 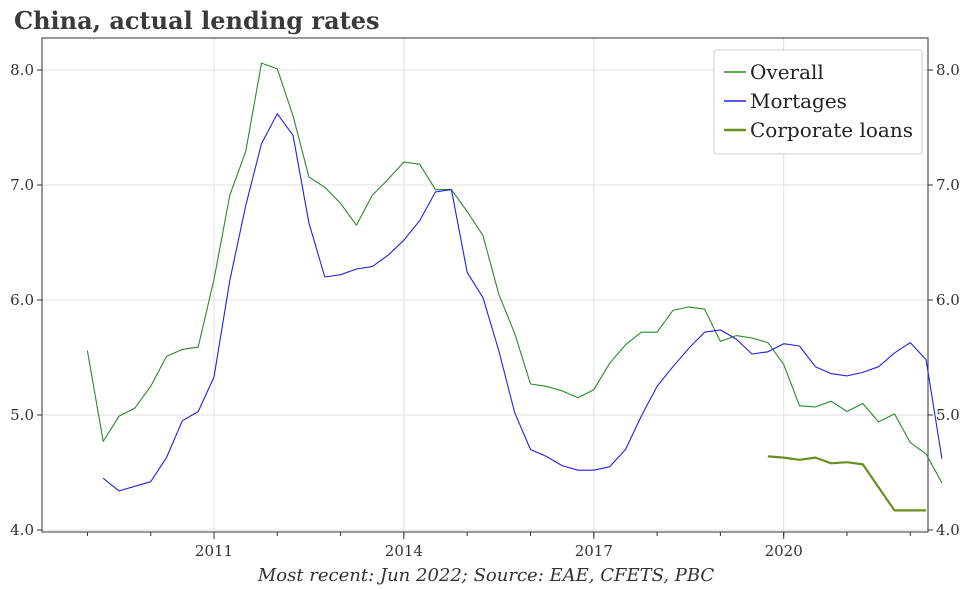 I want to click on y-tick-label-right: 8.0, so click(x=948, y=70).